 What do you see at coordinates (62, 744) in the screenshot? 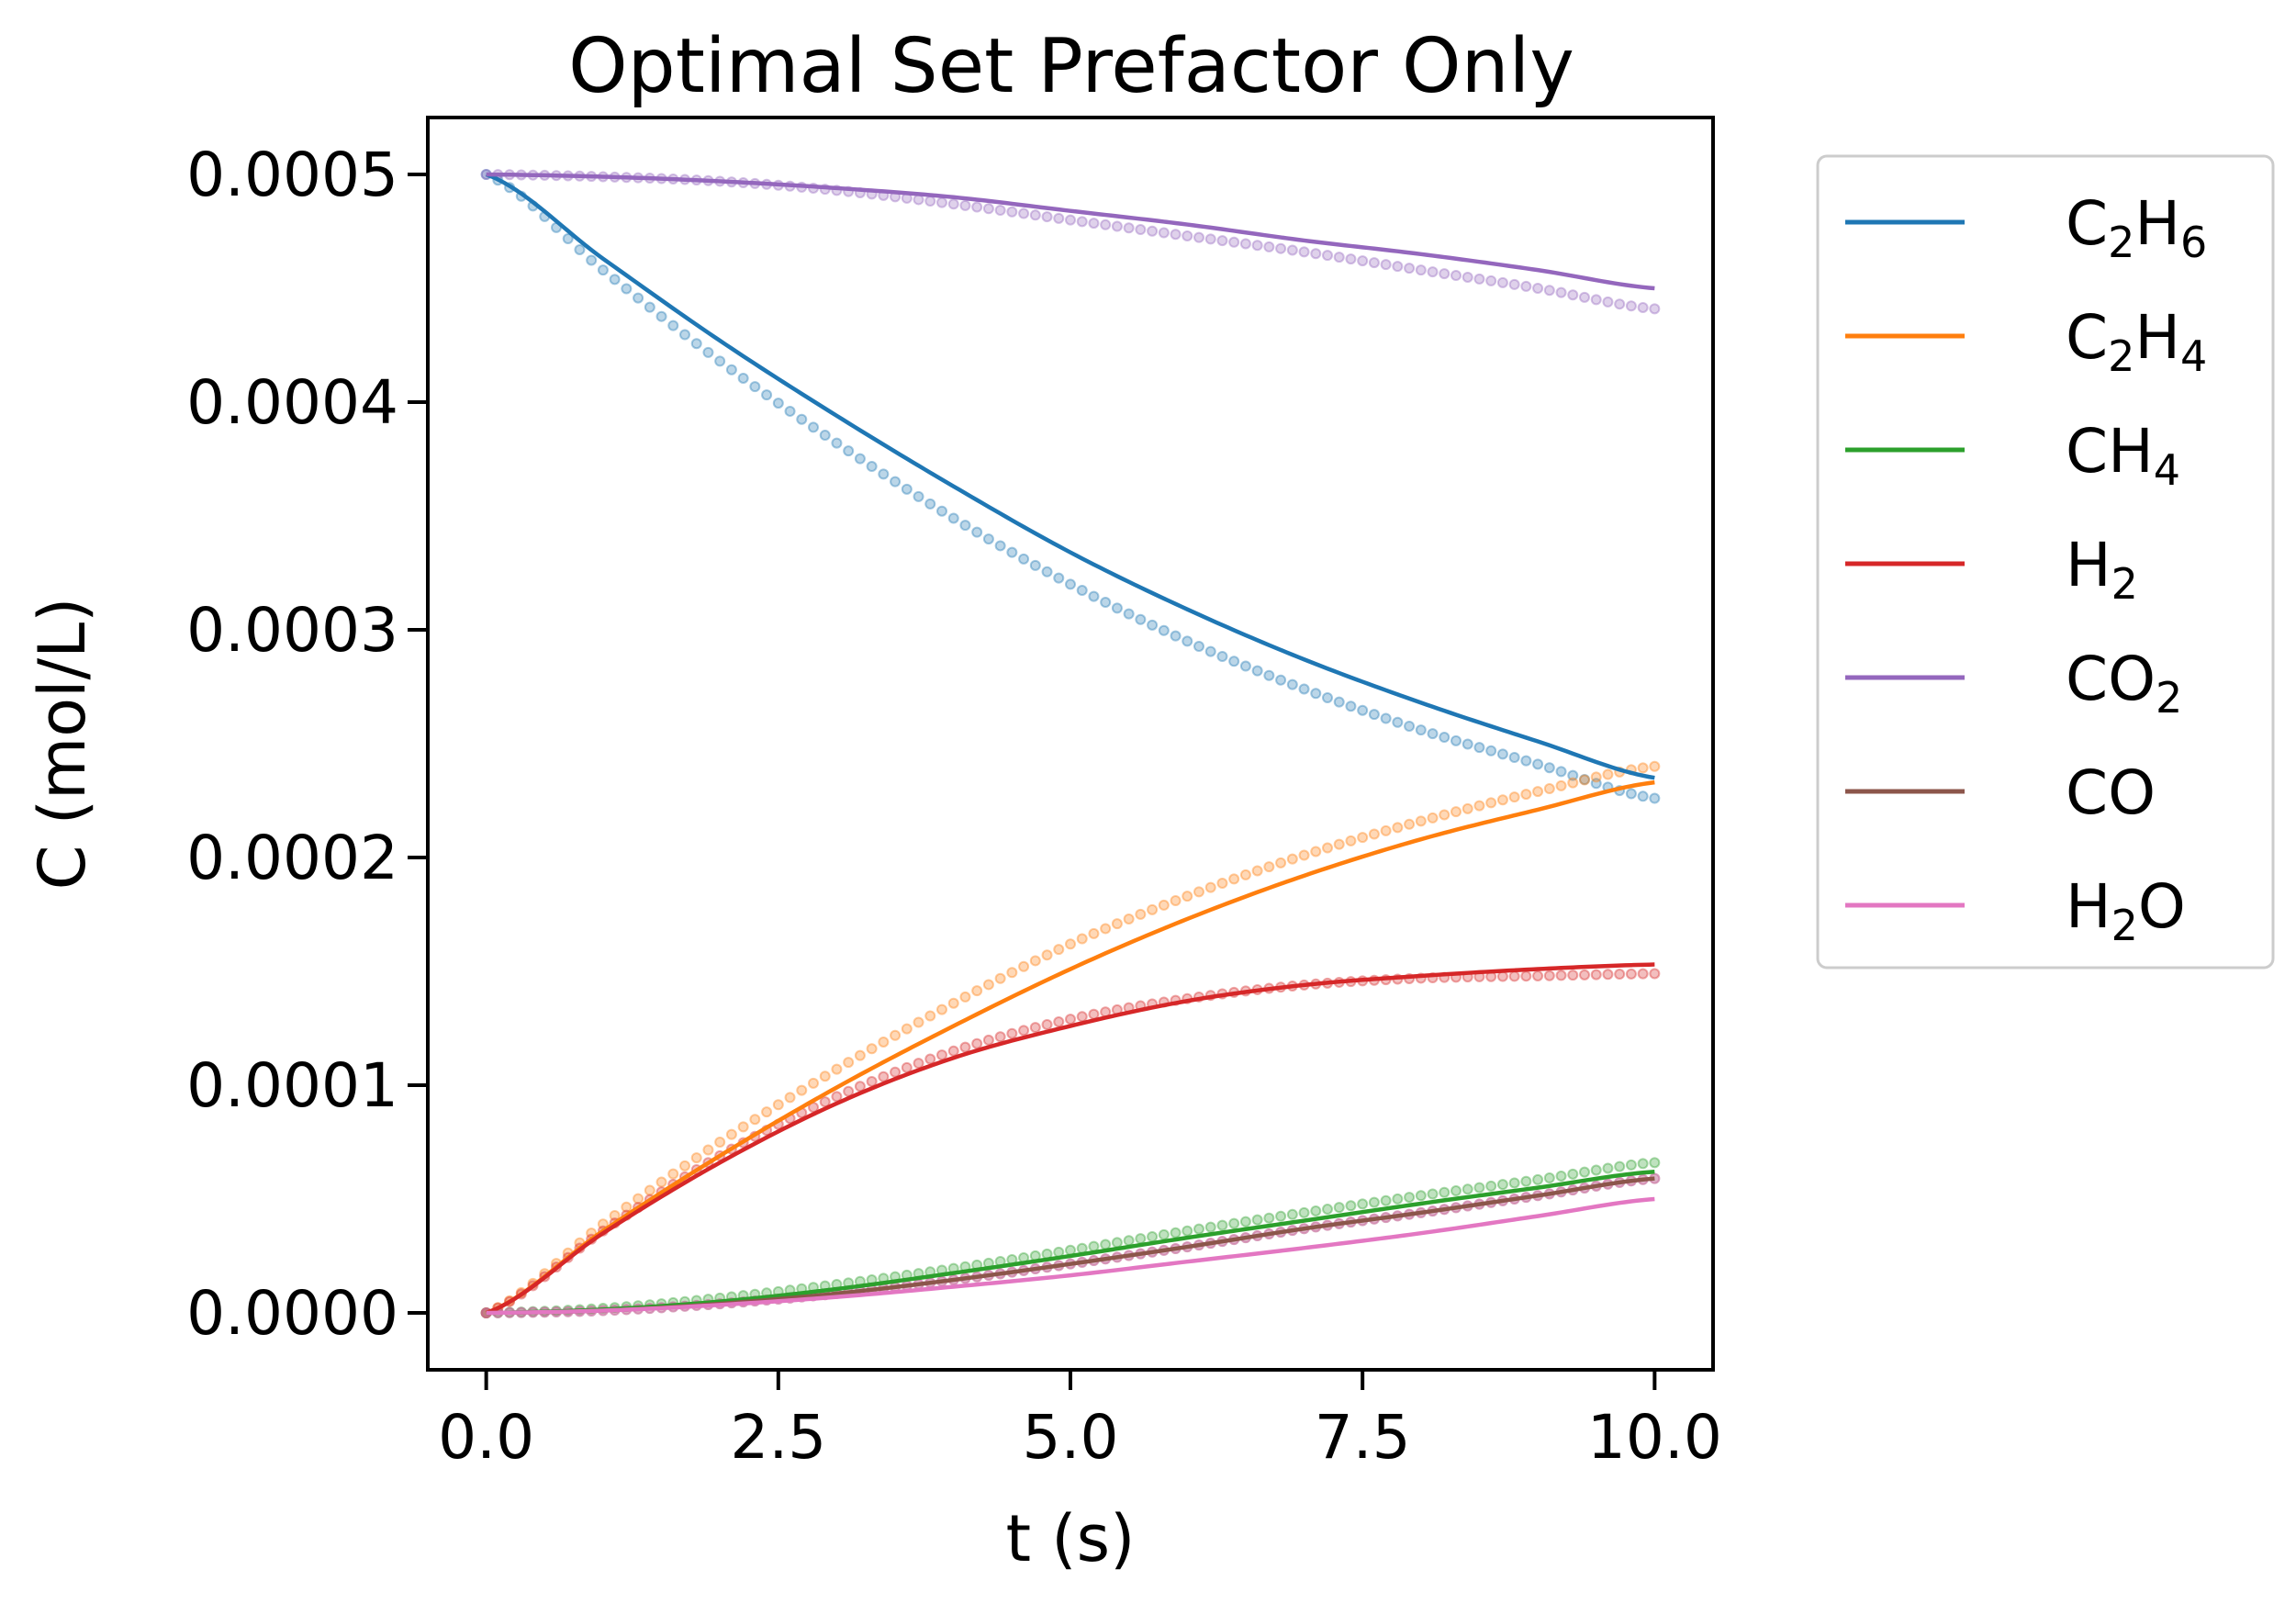
I see `y-axis-label: C (mol/L)` at bounding box center [62, 744].